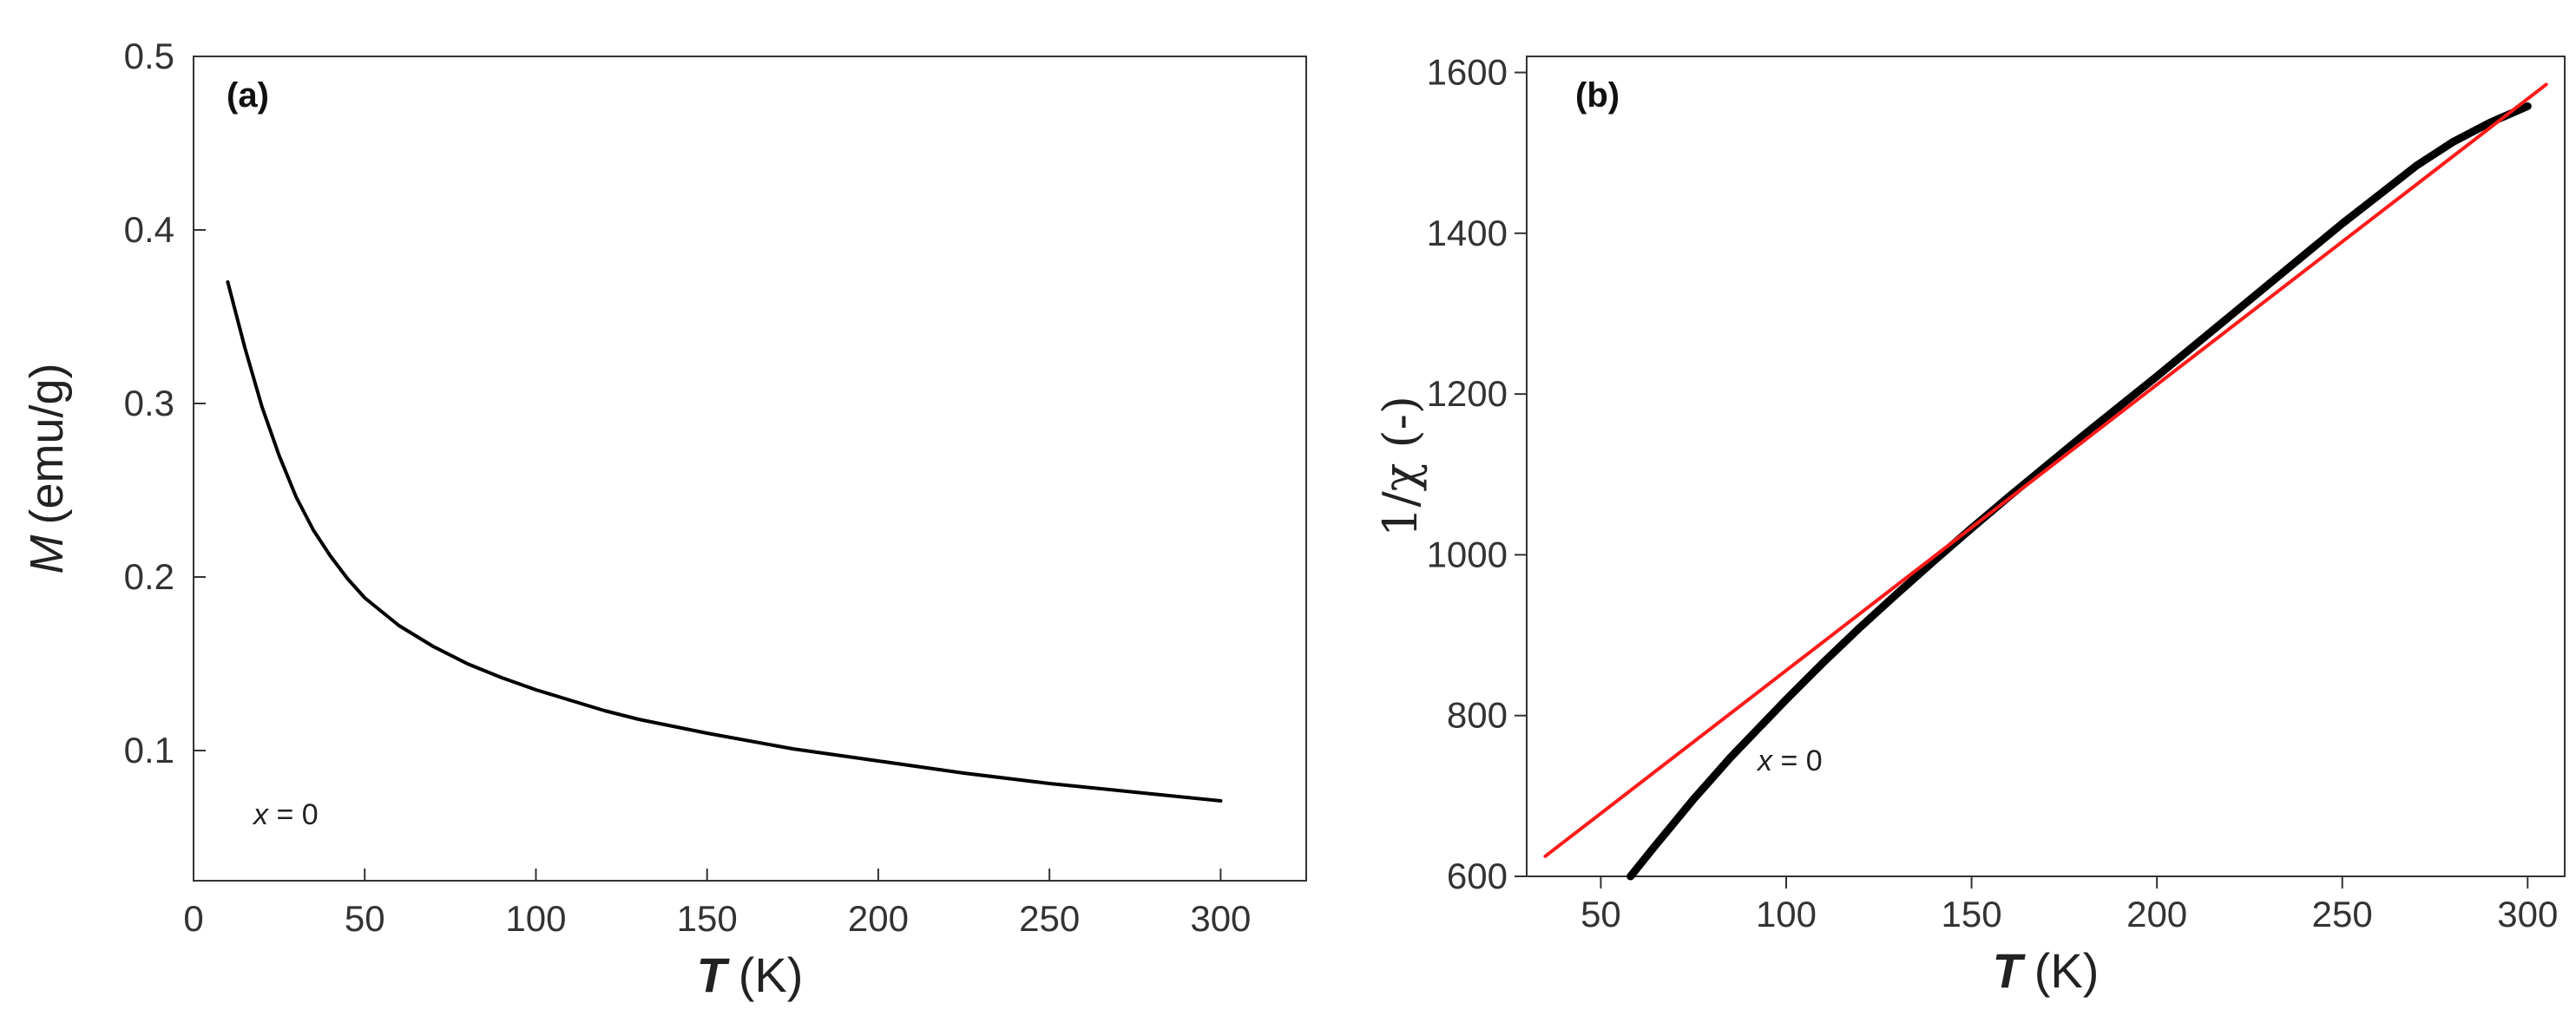 The height and width of the screenshot is (1023, 2576). I want to click on y-tick-label: 0.2, so click(149, 577).